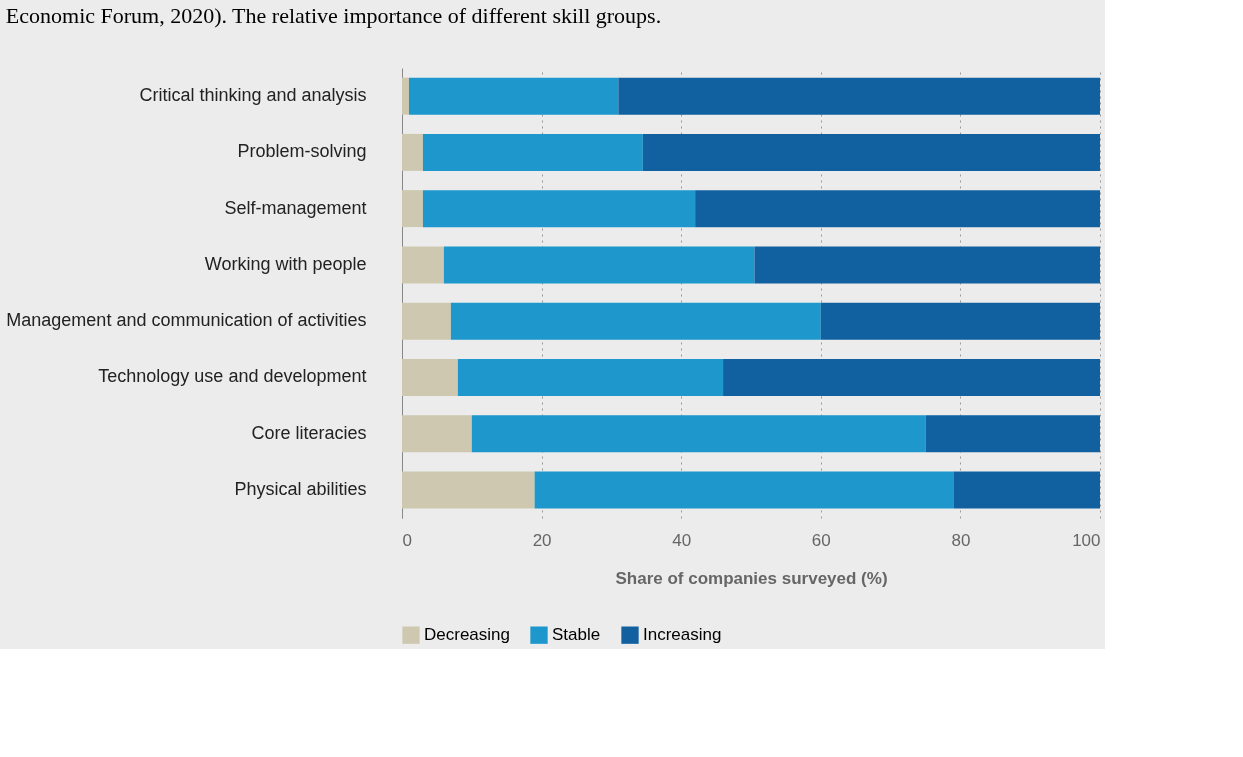 Image resolution: width=1243 pixels, height=757 pixels. What do you see at coordinates (576, 635) in the screenshot?
I see `legend-label: Stable` at bounding box center [576, 635].